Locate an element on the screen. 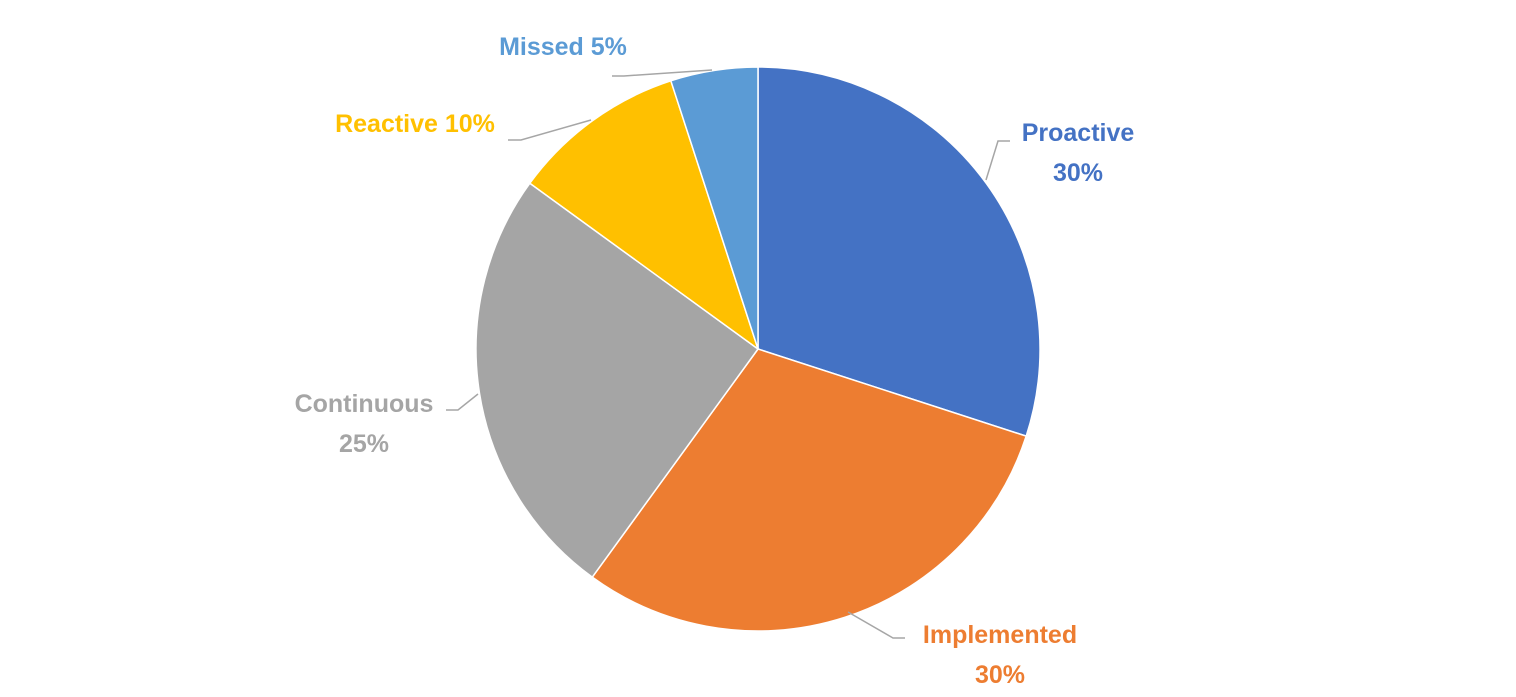 The width and height of the screenshot is (1516, 697). data-label-value: 25% is located at coordinates (364, 444).